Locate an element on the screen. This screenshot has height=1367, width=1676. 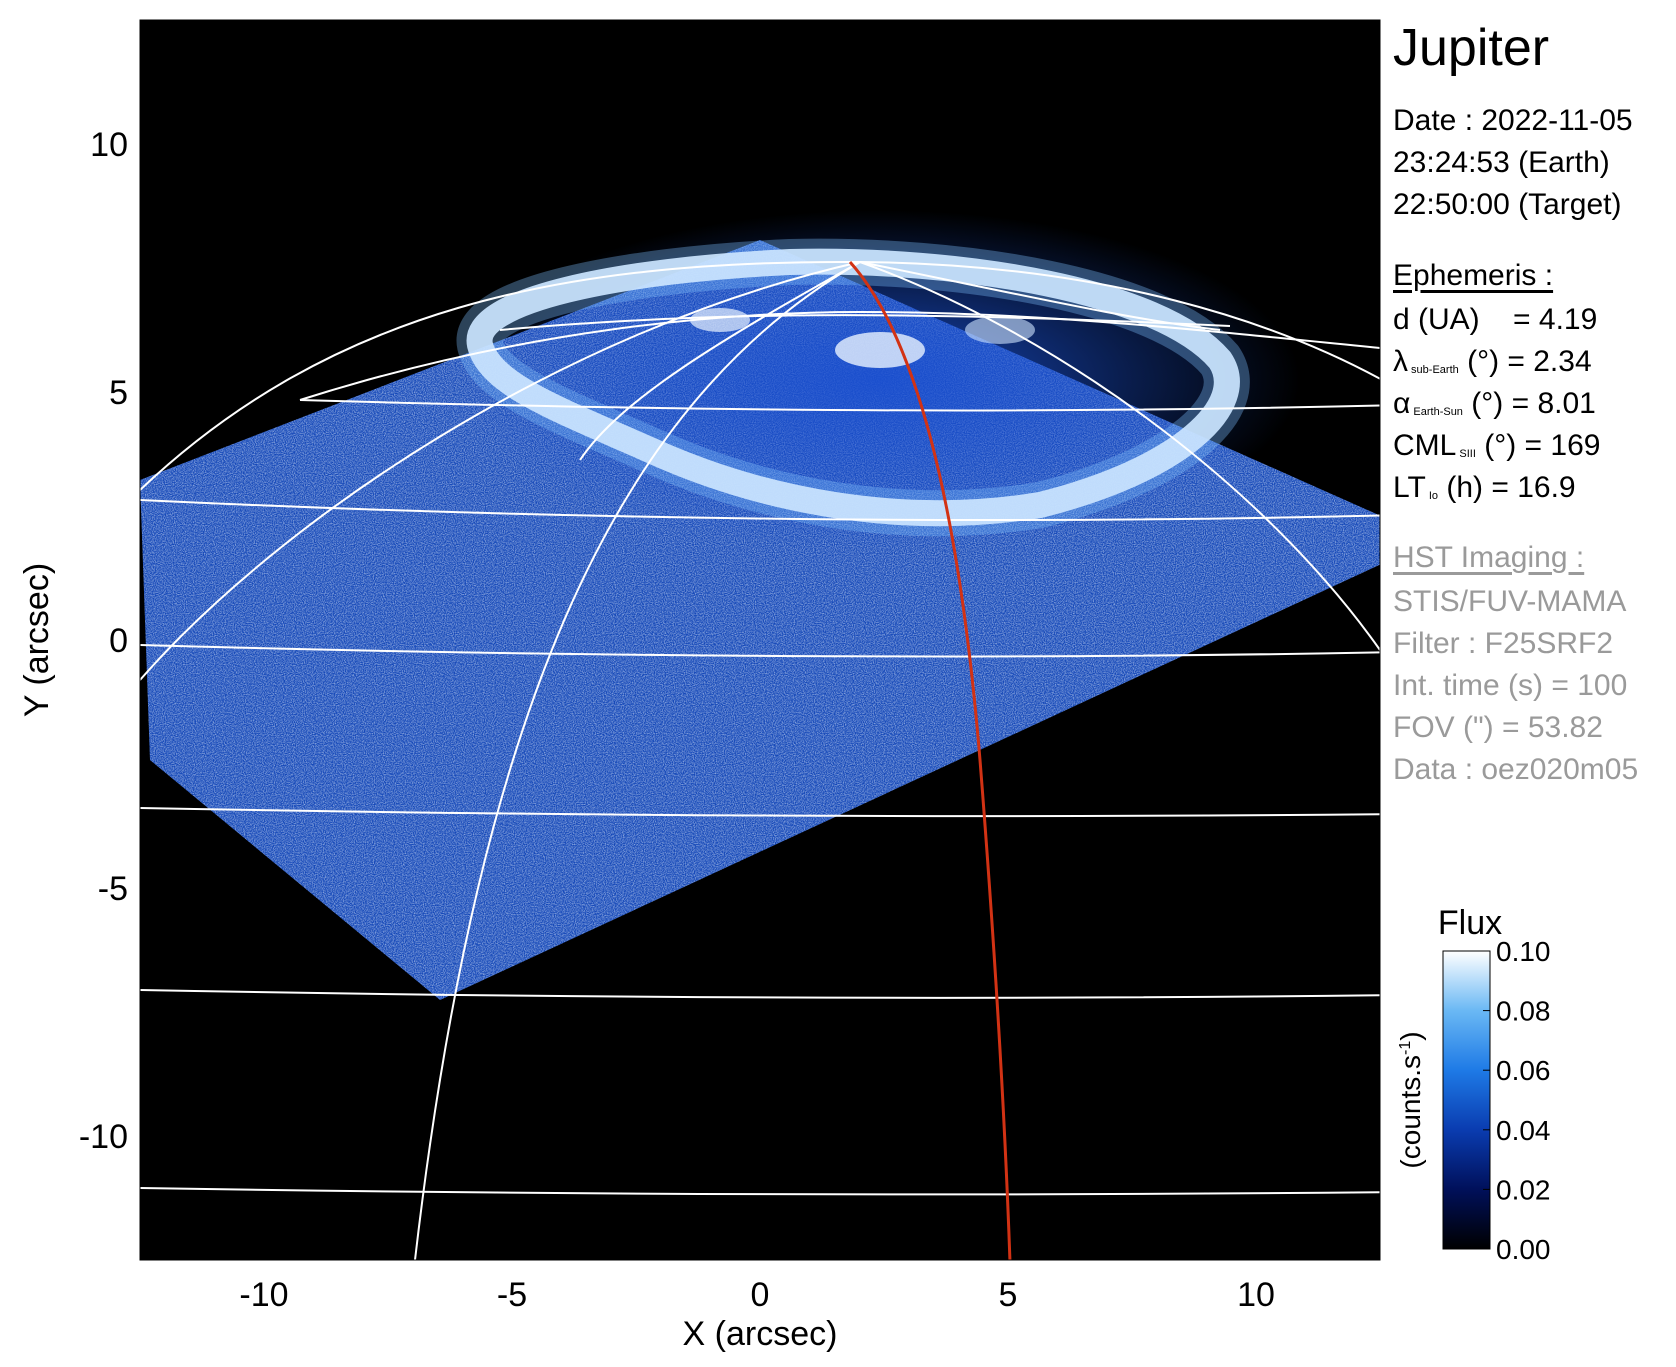
ephemeris-row: λ sub-Earth (°) = 2.34 is located at coordinates (1492, 366).